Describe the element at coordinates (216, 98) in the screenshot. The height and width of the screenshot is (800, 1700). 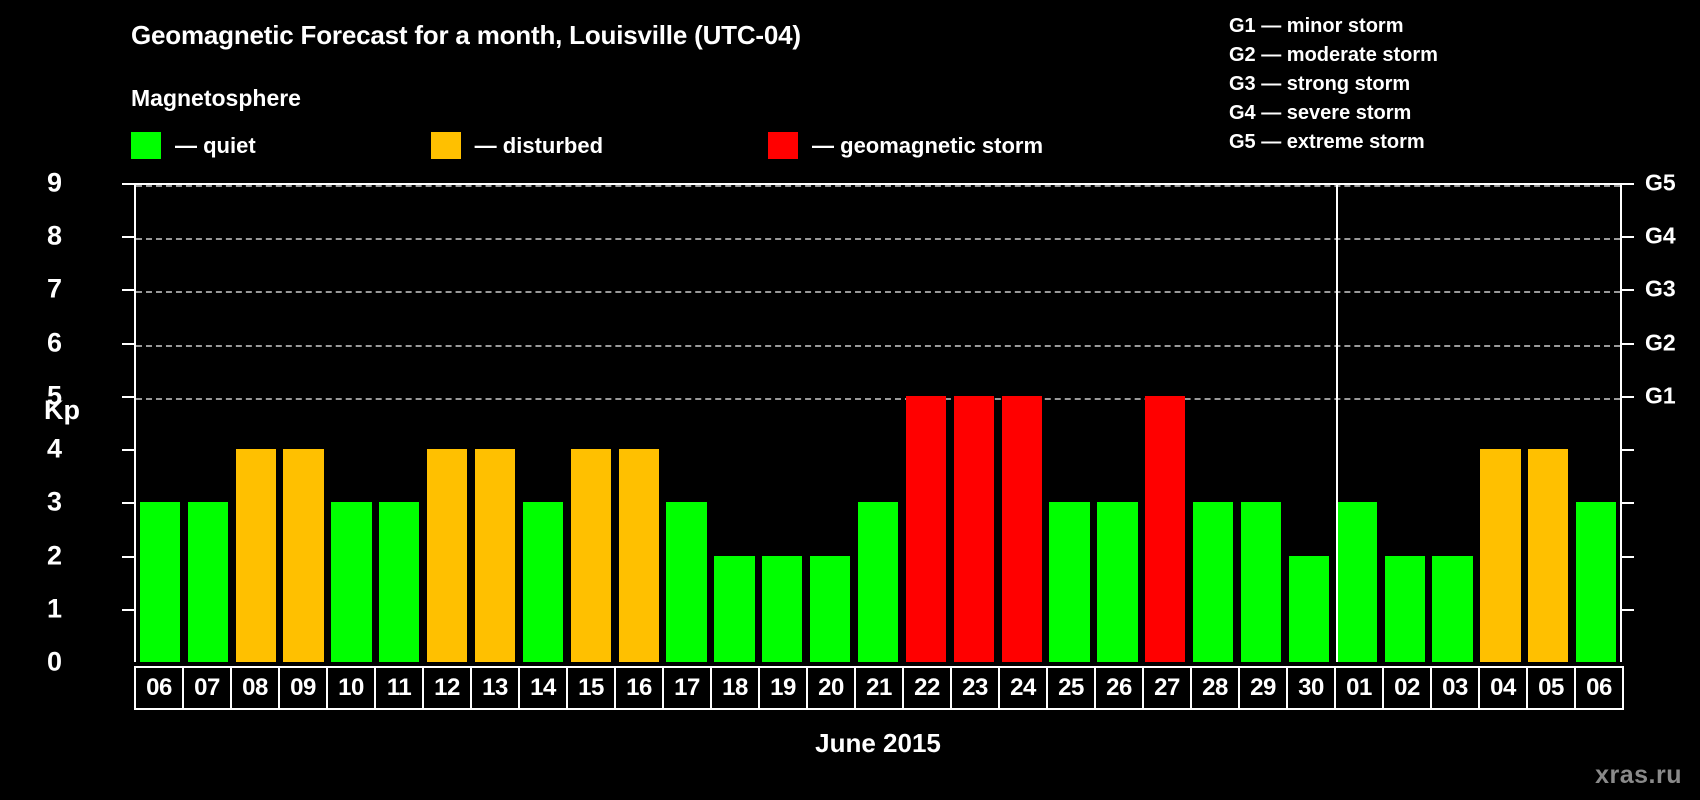
I see `magnetosphere-heading: Magnetosphere` at that location.